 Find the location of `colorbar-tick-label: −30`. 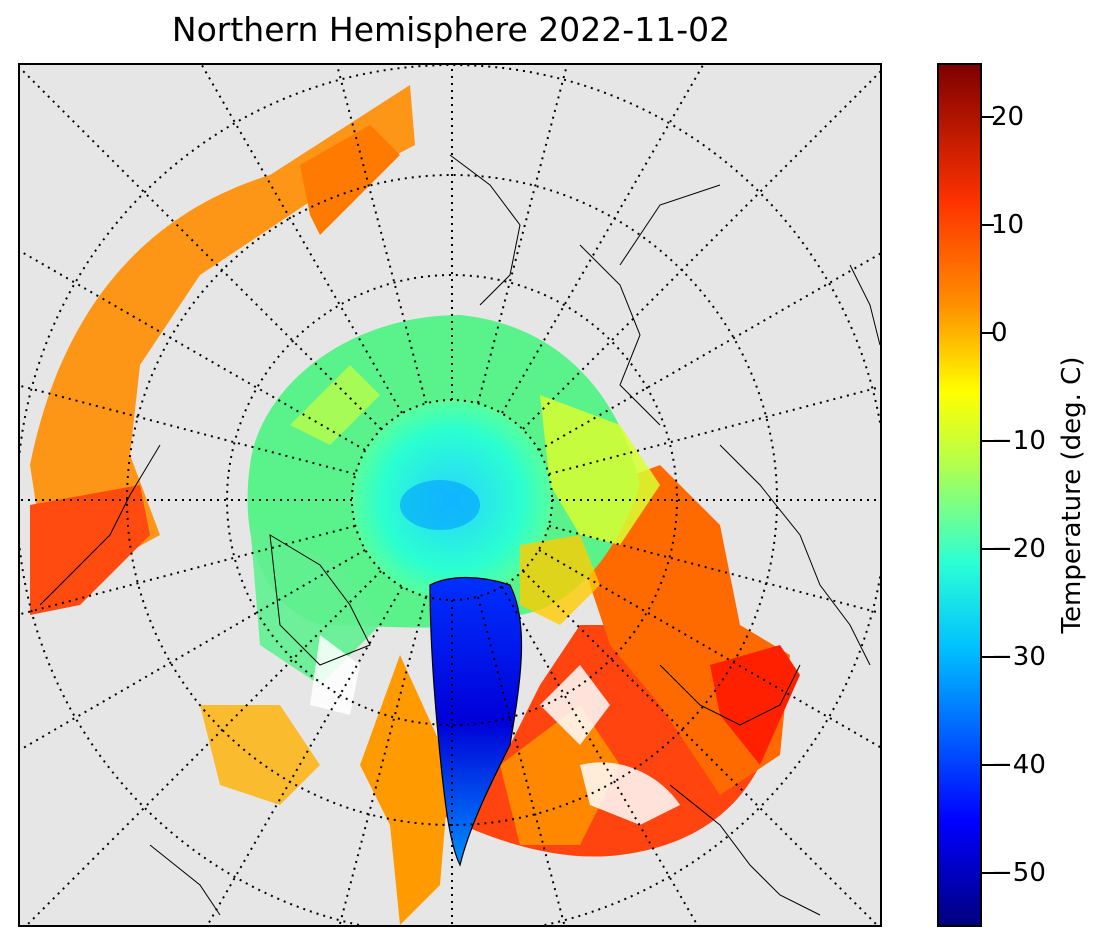

colorbar-tick-label: −30 is located at coordinates (1018, 657).